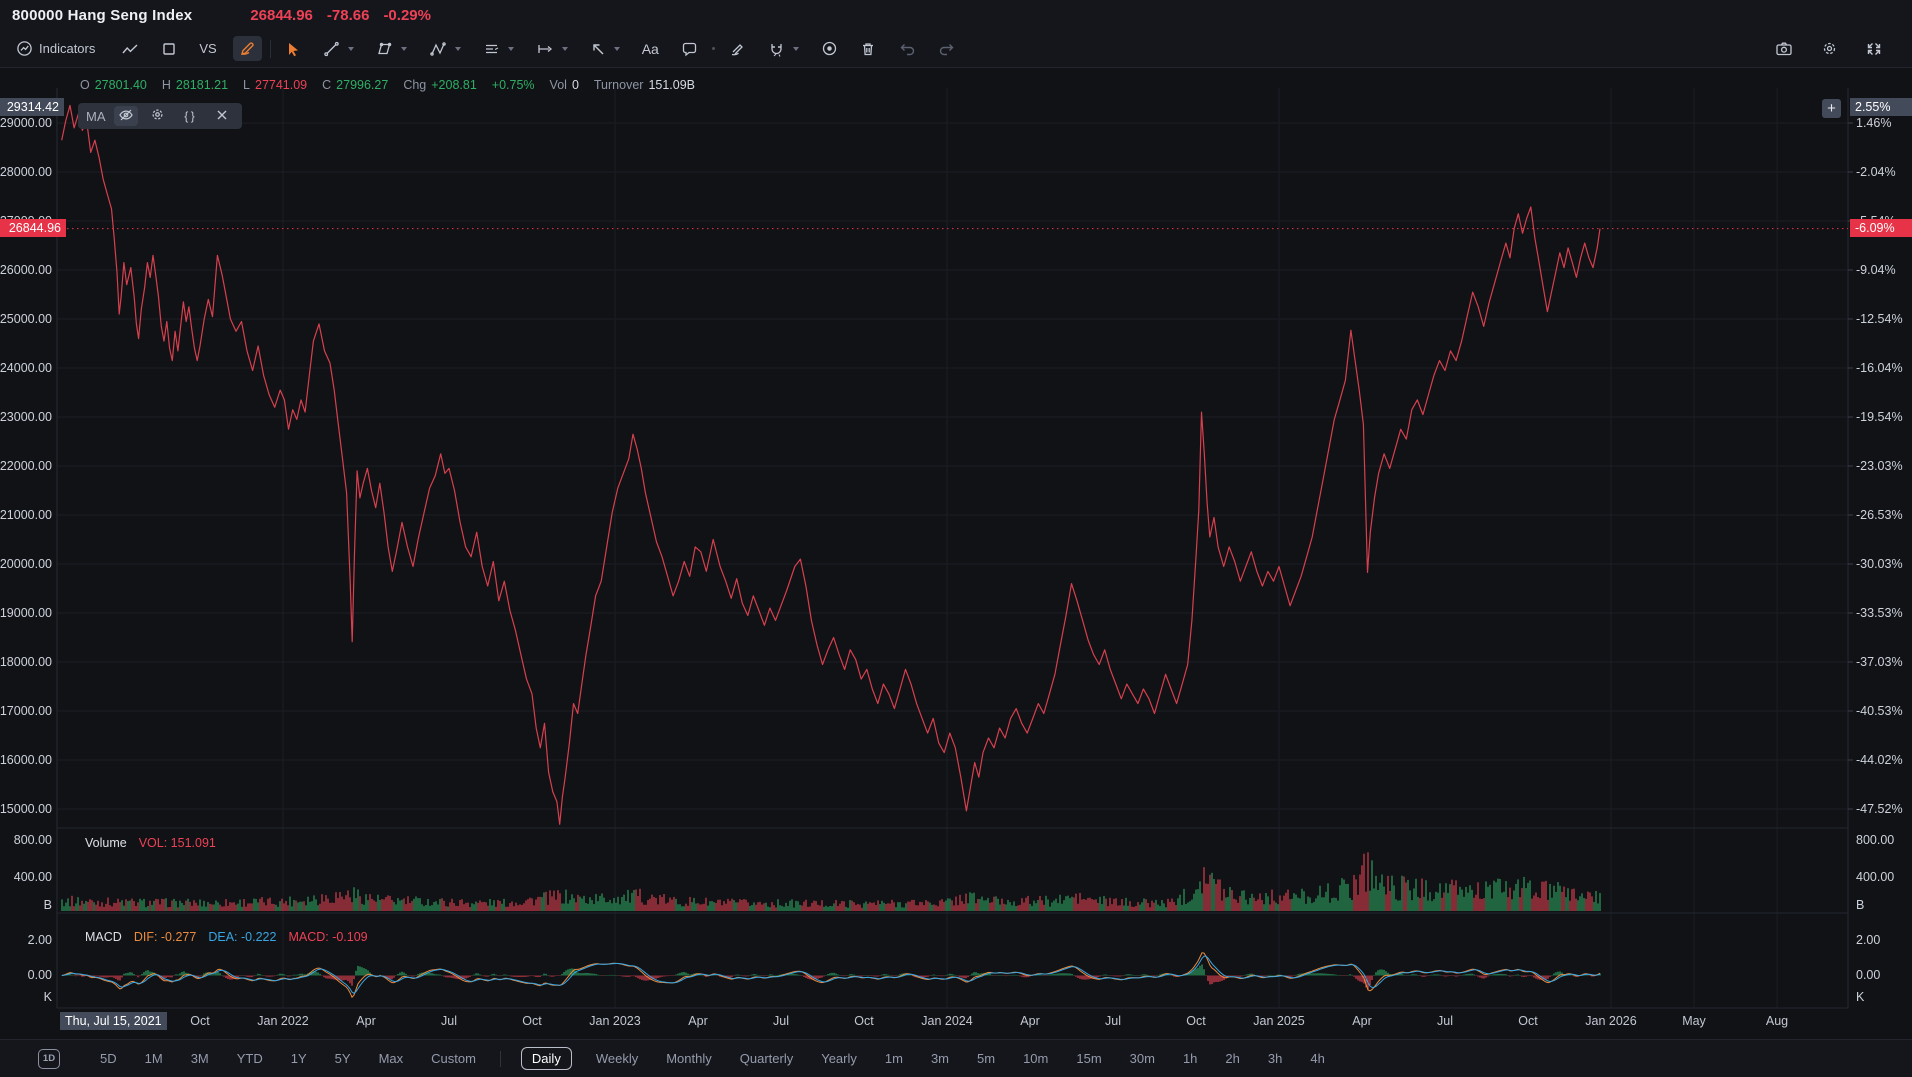 Image resolution: width=1912 pixels, height=1077 pixels. What do you see at coordinates (783, 49) in the screenshot?
I see `magnet-tool-button` at bounding box center [783, 49].